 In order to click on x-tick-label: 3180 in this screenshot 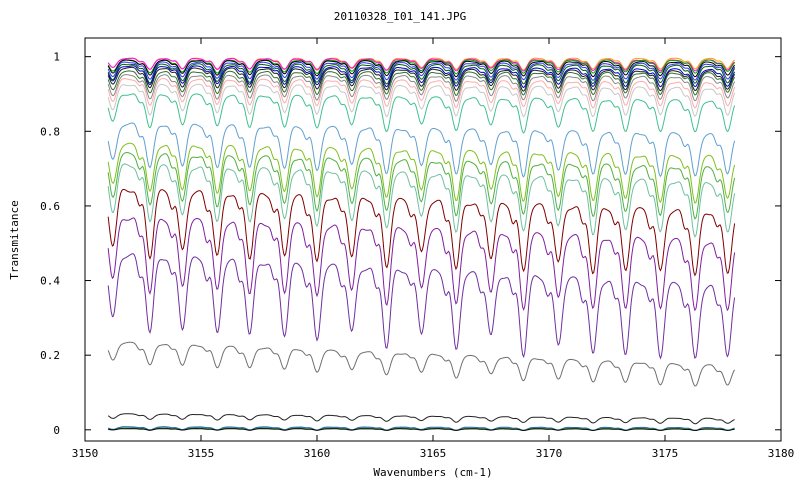, I will do `click(781, 453)`.